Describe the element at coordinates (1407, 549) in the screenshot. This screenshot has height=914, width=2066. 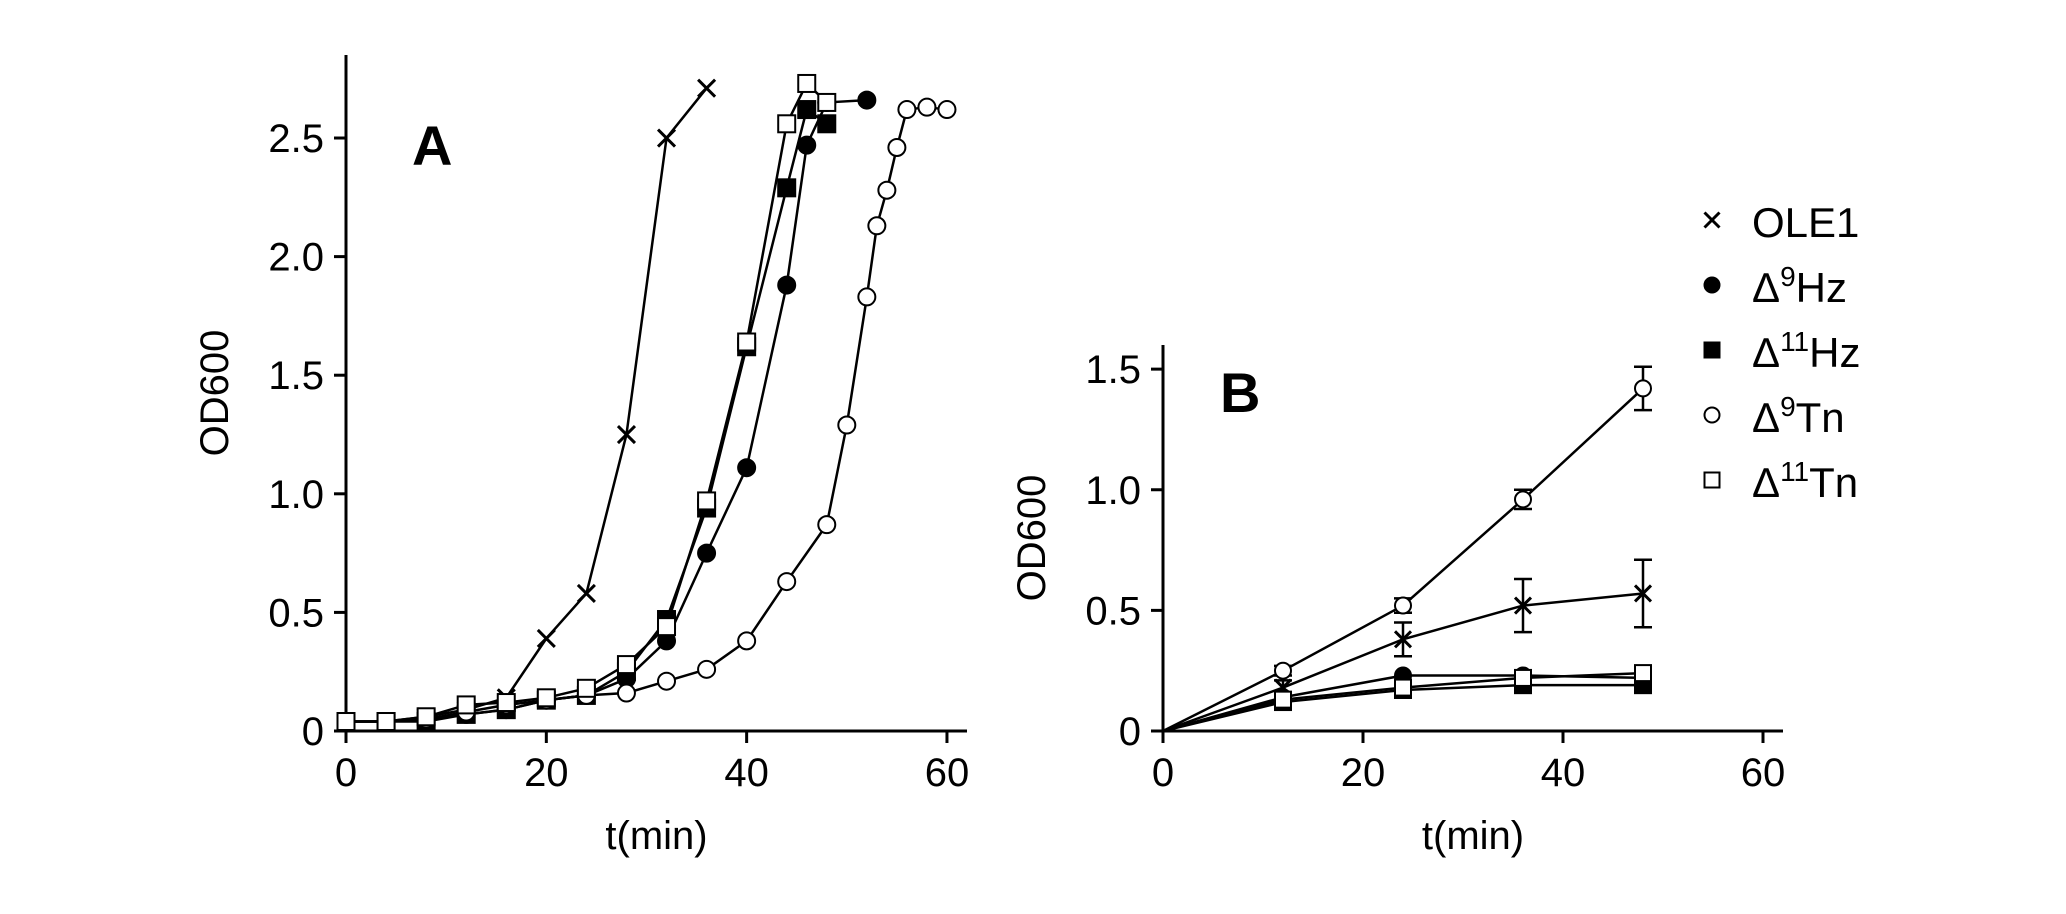
I see `series-delta9tn` at that location.